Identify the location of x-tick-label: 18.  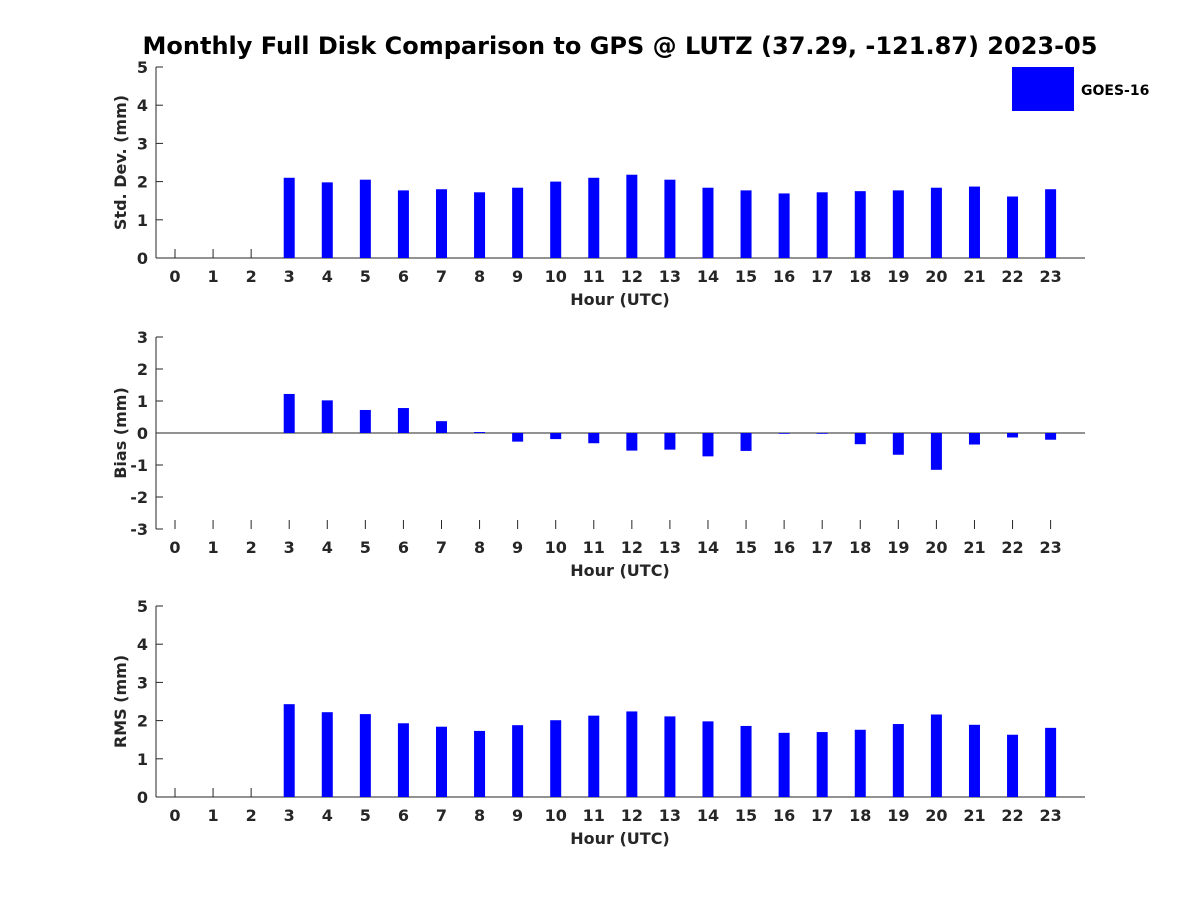
(860, 276).